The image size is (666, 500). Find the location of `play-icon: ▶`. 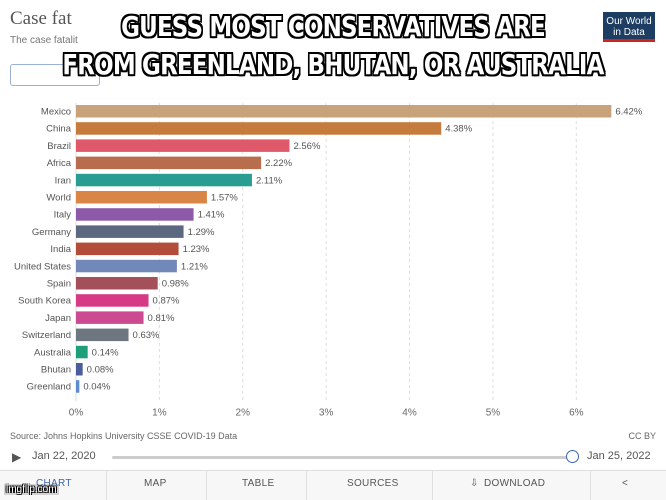

play-icon: ▶ is located at coordinates (17, 457).